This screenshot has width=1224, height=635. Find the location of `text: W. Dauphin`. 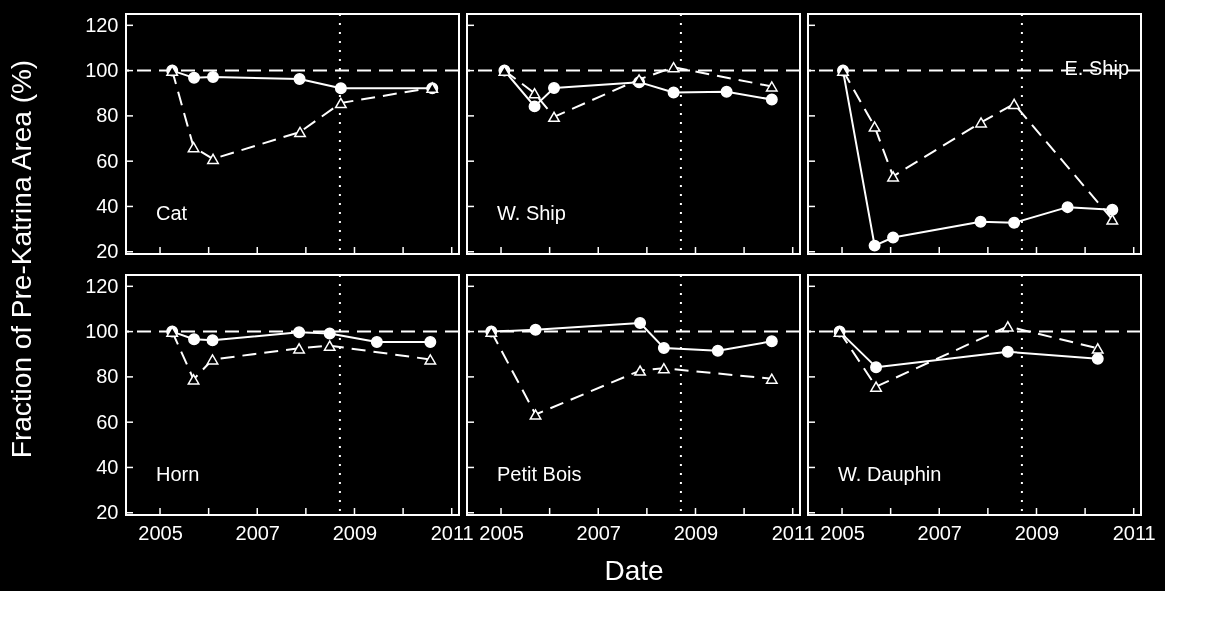

text: W. Dauphin is located at coordinates (890, 474).